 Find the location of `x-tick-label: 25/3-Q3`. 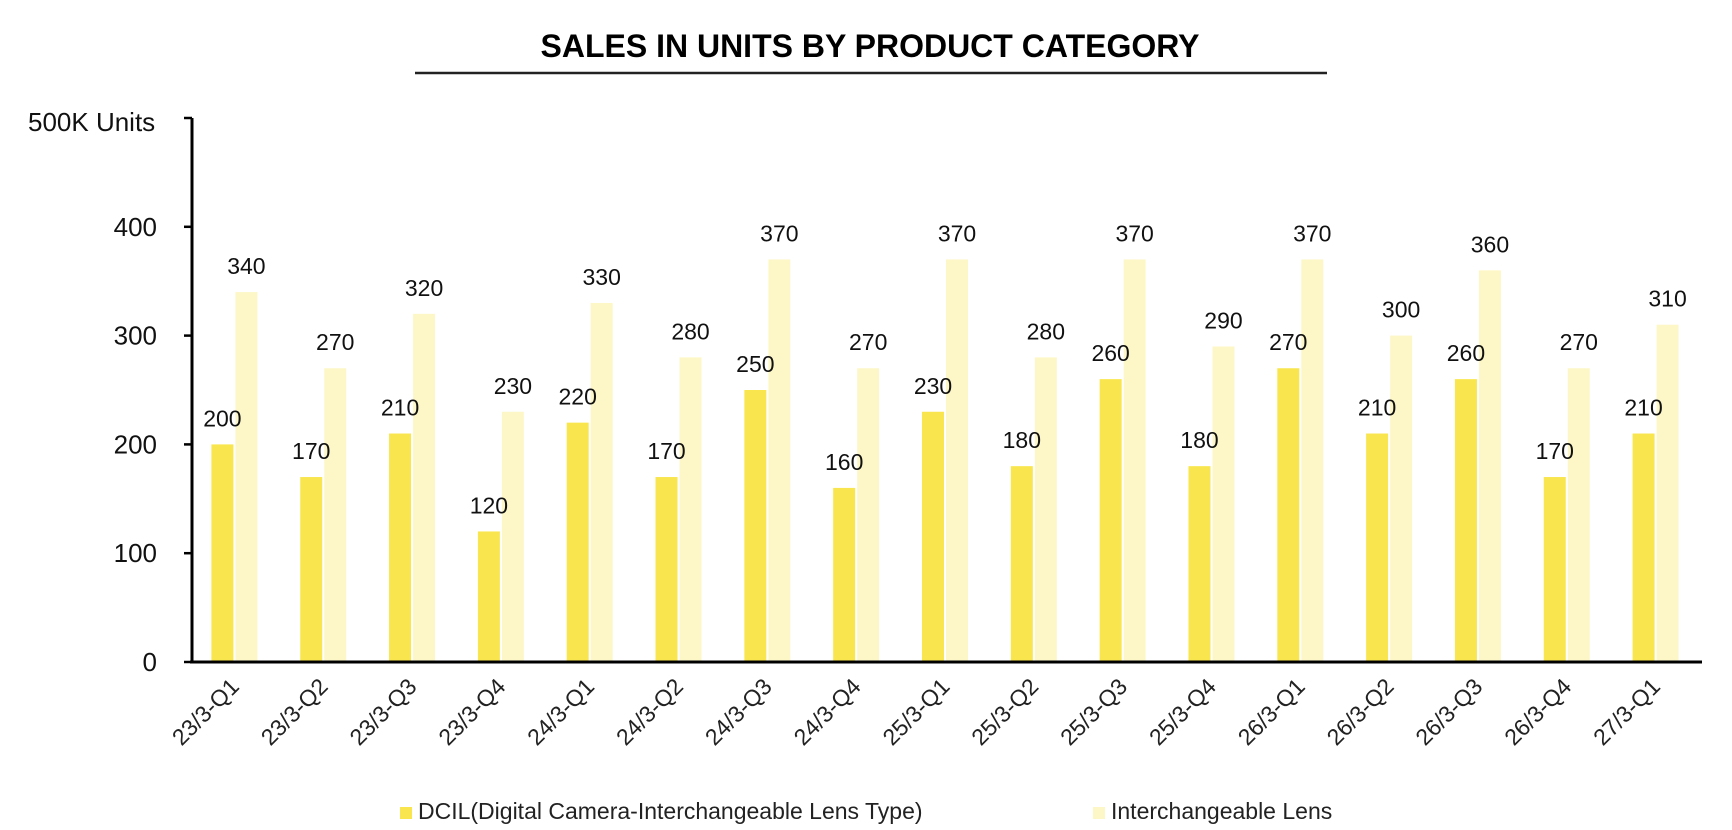

x-tick-label: 25/3-Q3 is located at coordinates (1093, 711).